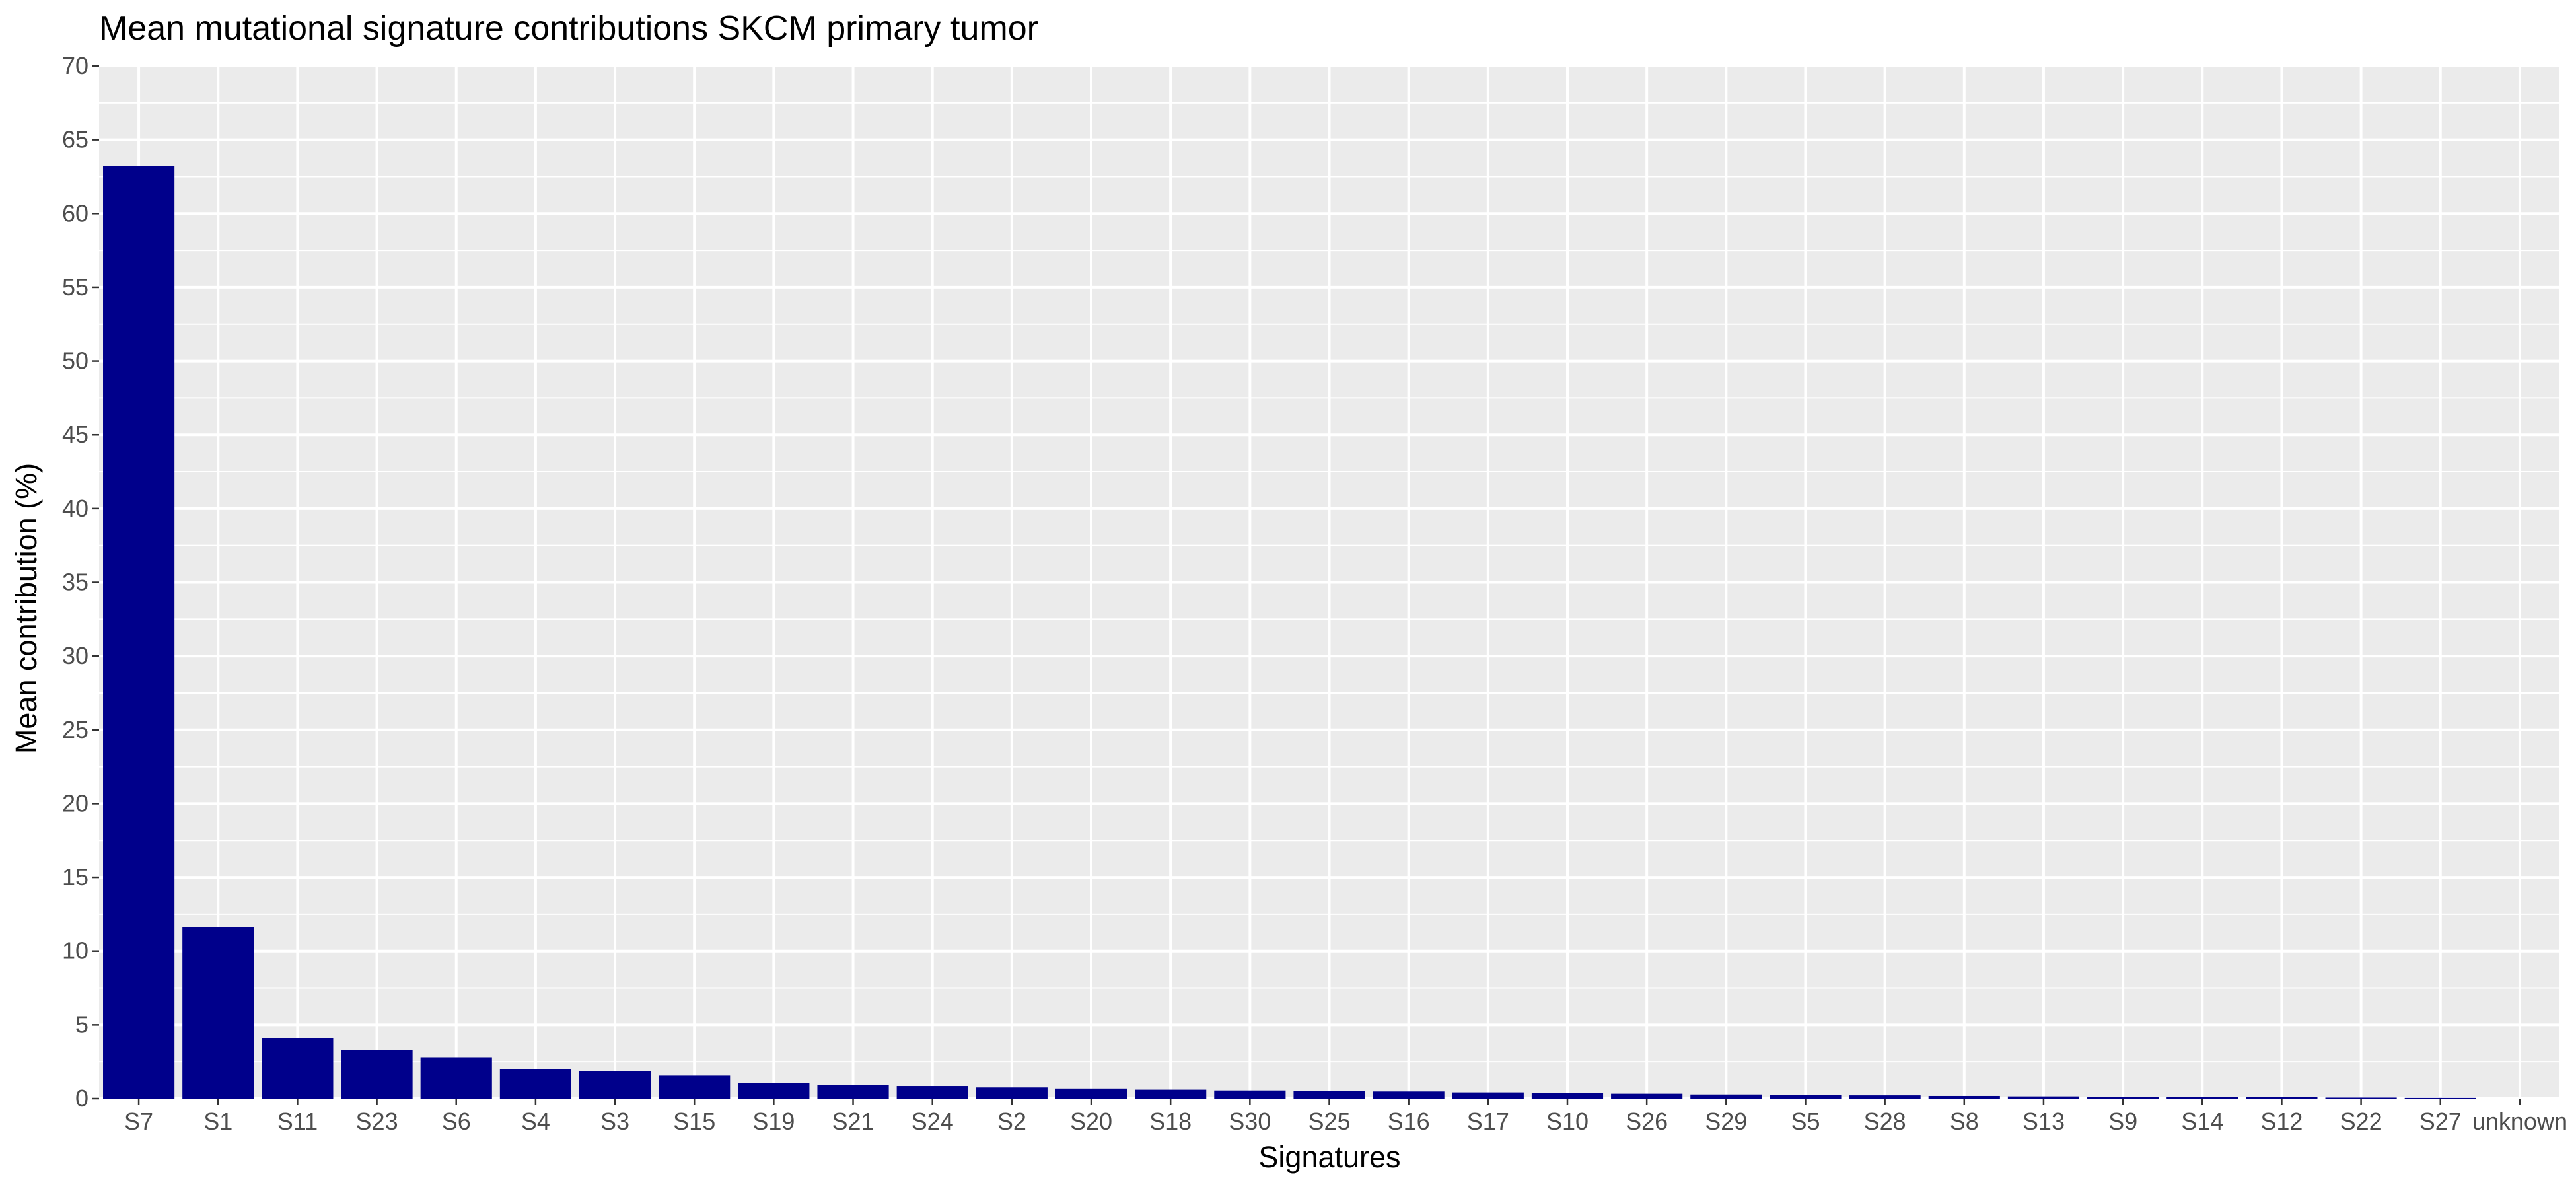  I want to click on x-tick-label: S24, so click(933, 1121).